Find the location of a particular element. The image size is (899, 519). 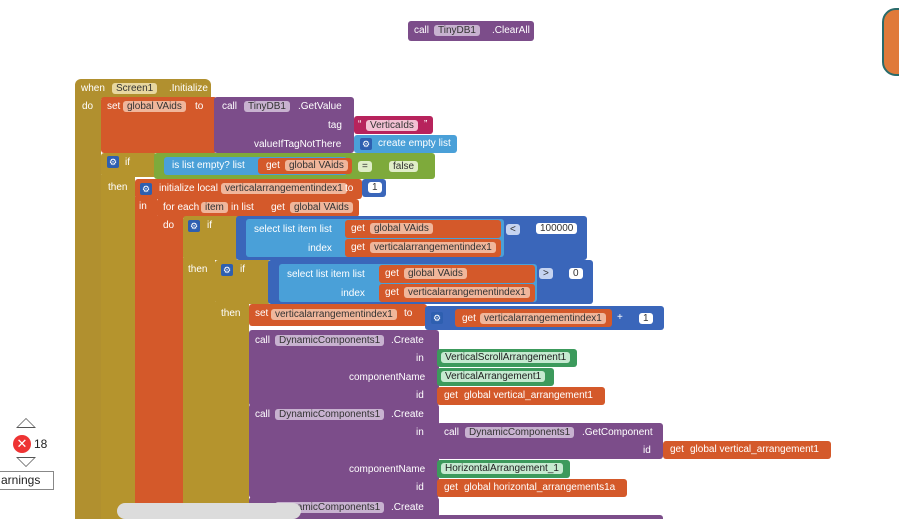

number-block: 0 is located at coordinates (576, 274).